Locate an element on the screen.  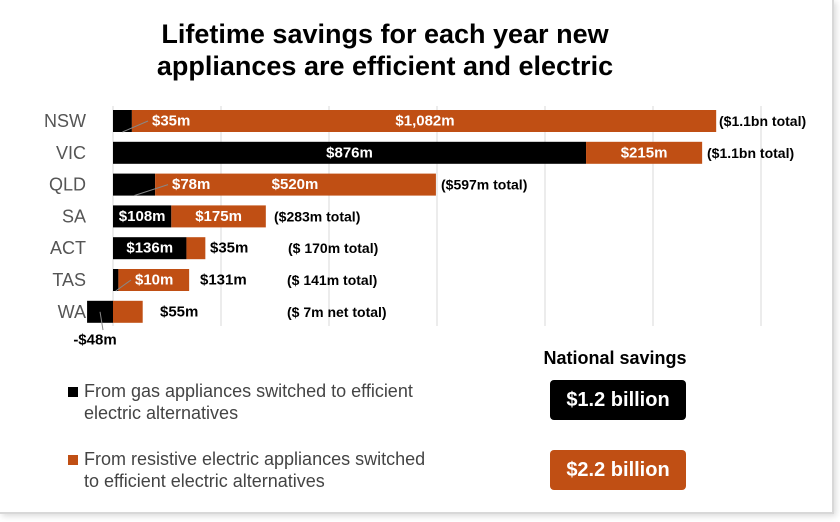
data-label-gas: $108m is located at coordinates (142, 216).